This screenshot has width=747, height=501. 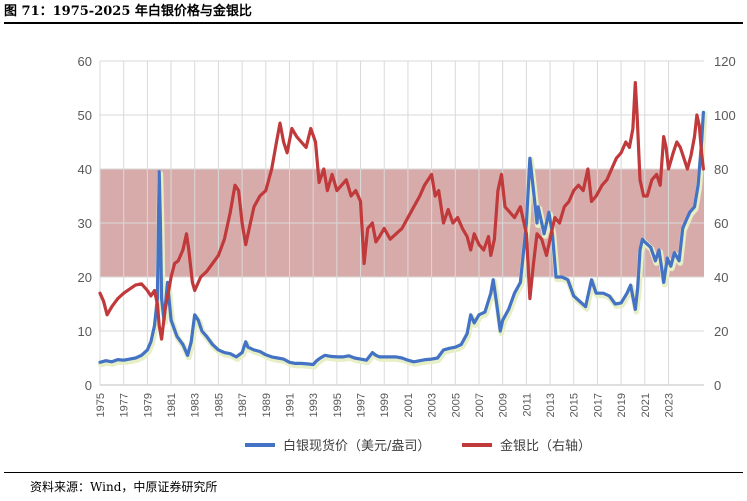 I want to click on y-left-tick-label: 40, so click(x=85, y=169).